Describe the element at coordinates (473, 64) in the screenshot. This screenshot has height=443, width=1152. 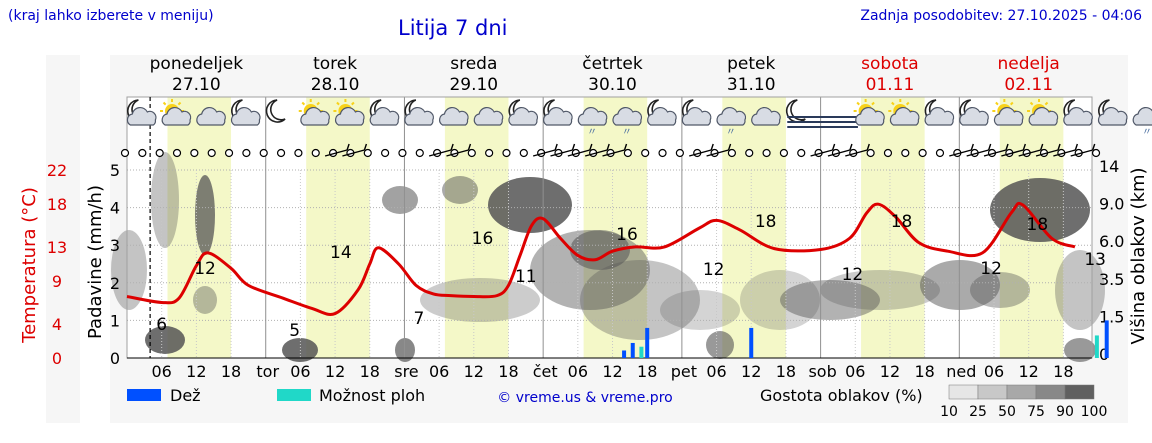
I see `day-name: sreda` at that location.